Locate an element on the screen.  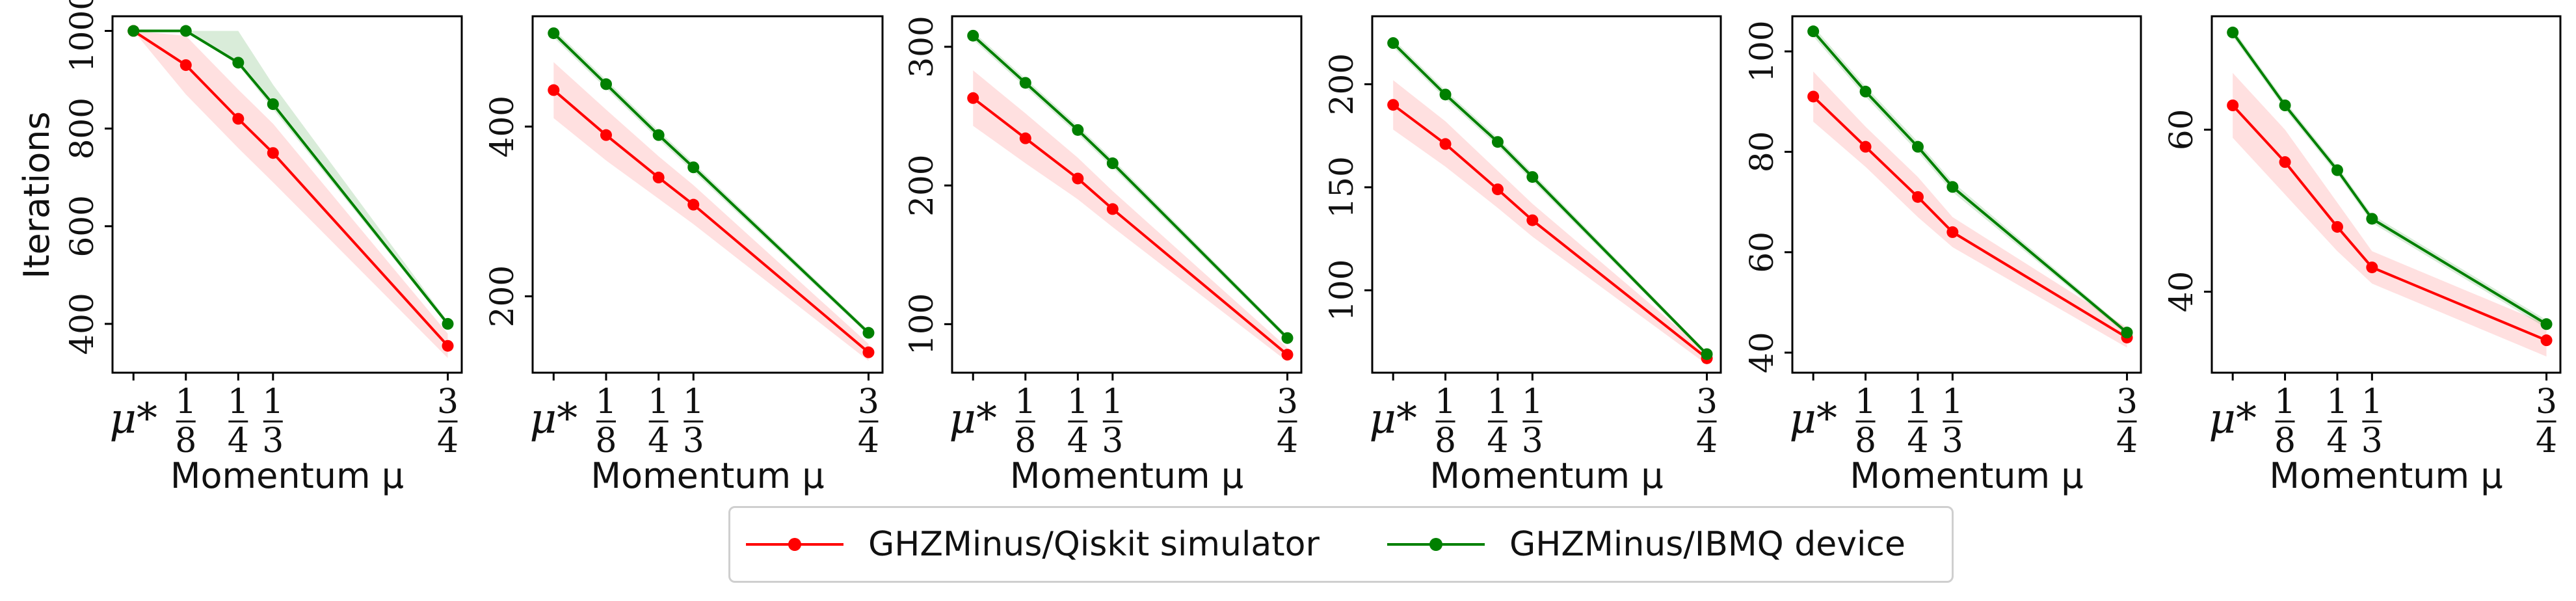
y-tick-label: 150 is located at coordinates (1342, 187).